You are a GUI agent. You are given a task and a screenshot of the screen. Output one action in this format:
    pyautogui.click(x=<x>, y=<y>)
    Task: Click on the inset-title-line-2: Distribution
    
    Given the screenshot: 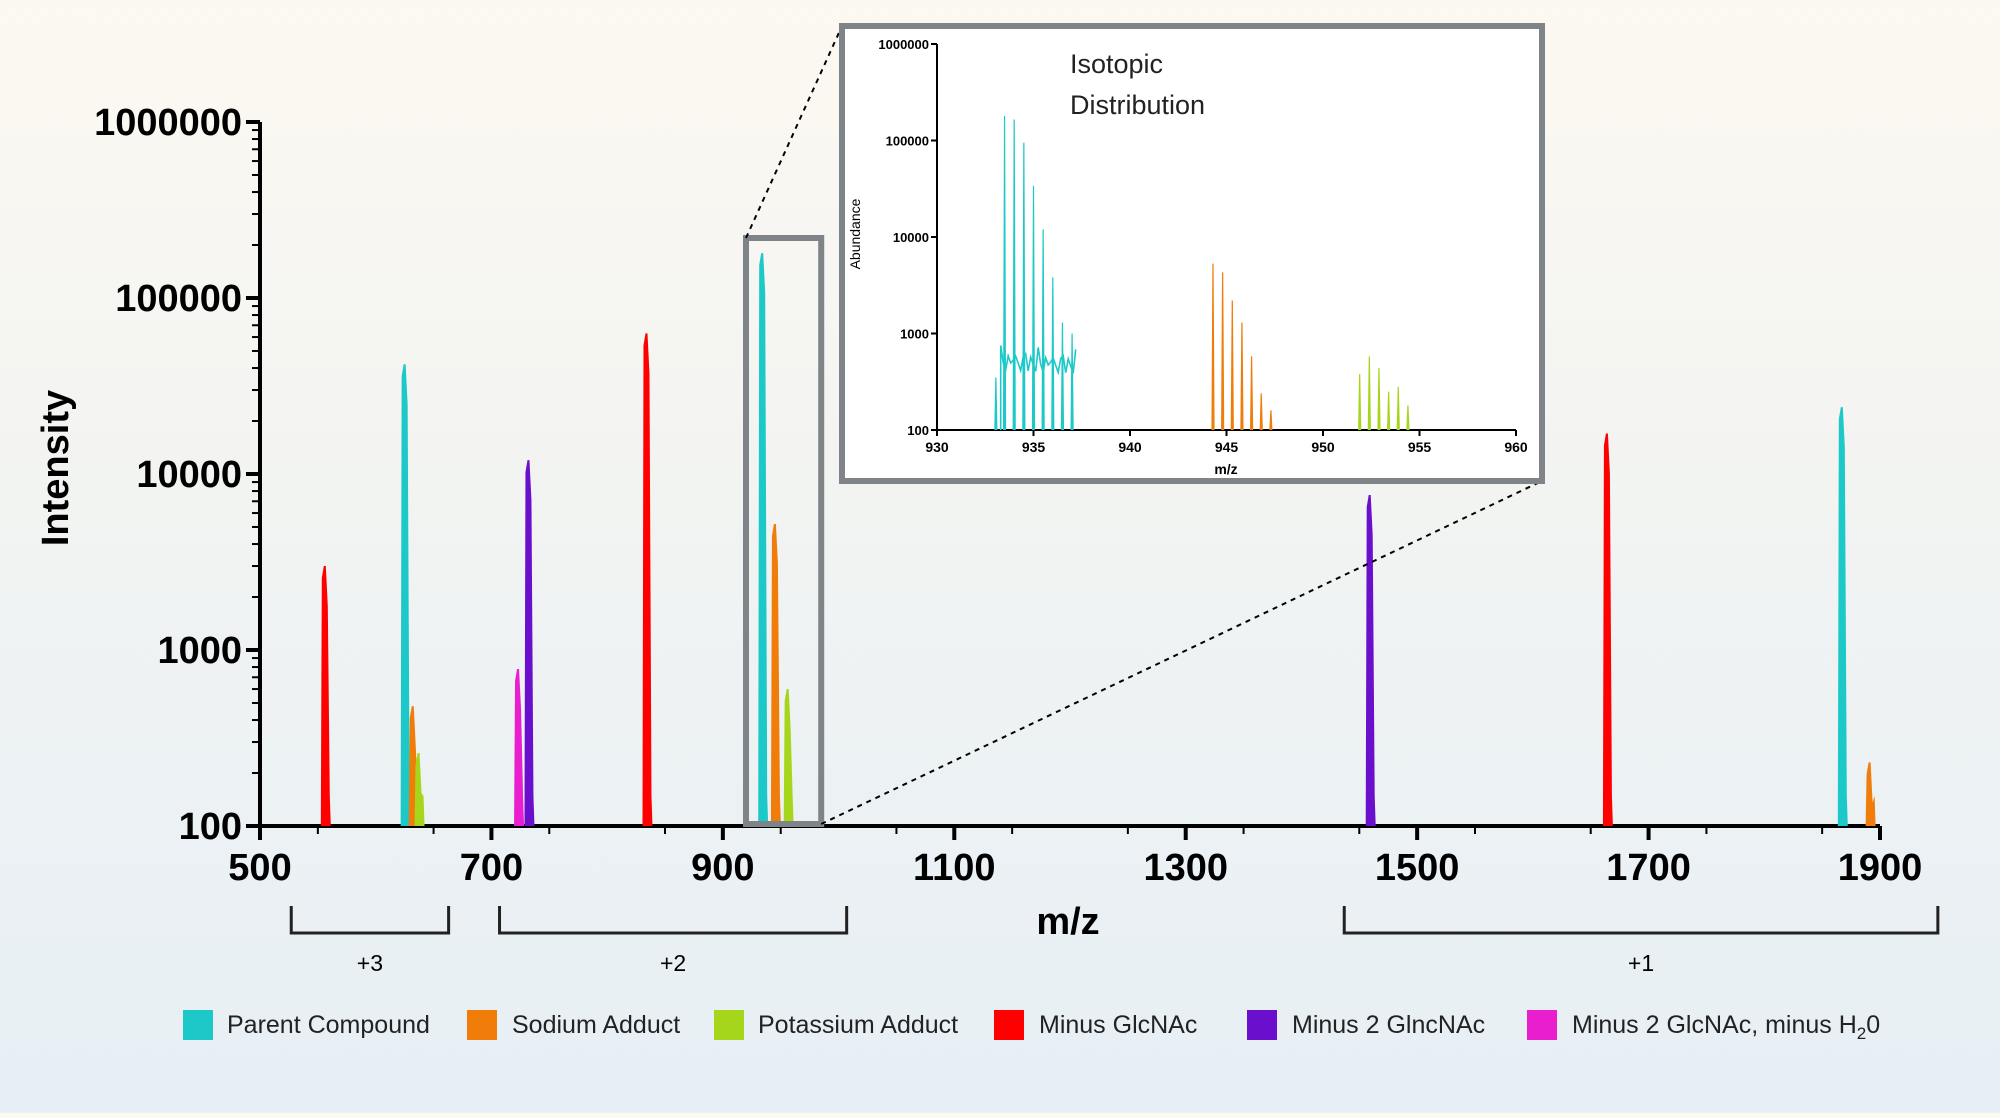 What is the action you would take?
    pyautogui.click(x=1137, y=105)
    